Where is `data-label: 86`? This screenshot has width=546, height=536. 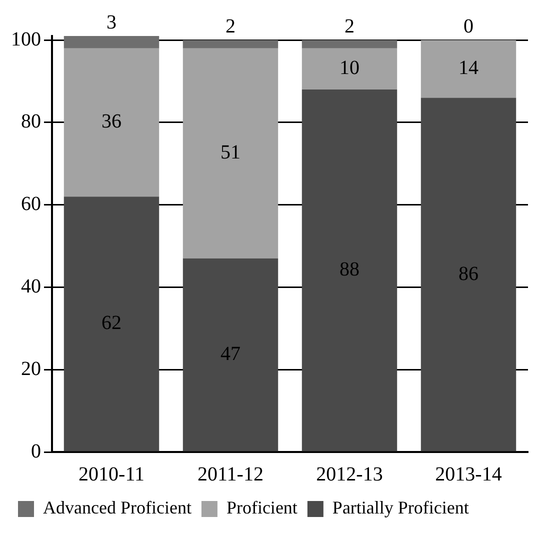 data-label: 86 is located at coordinates (468, 273).